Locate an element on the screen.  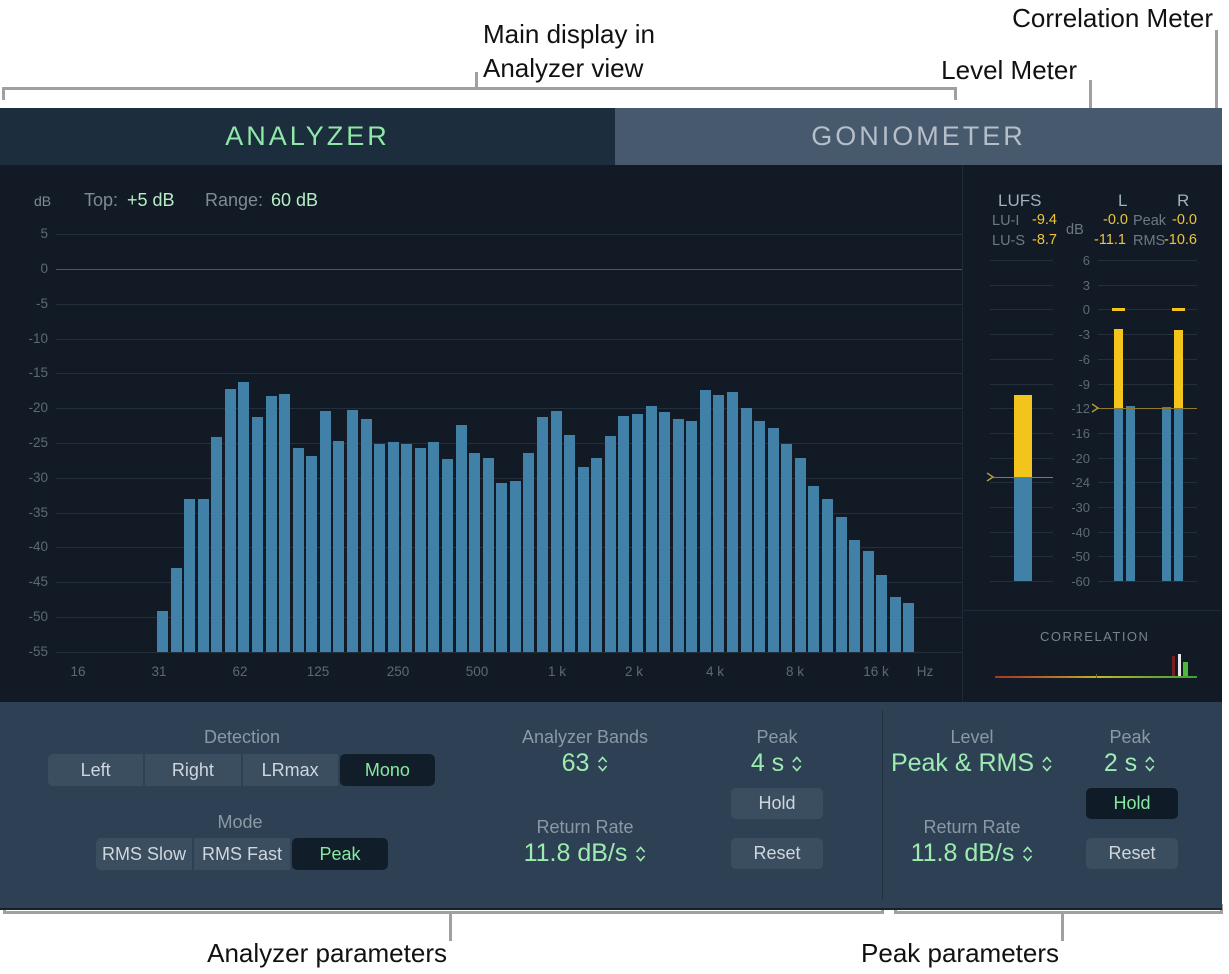
range-value: 60 dB is located at coordinates (295, 200).